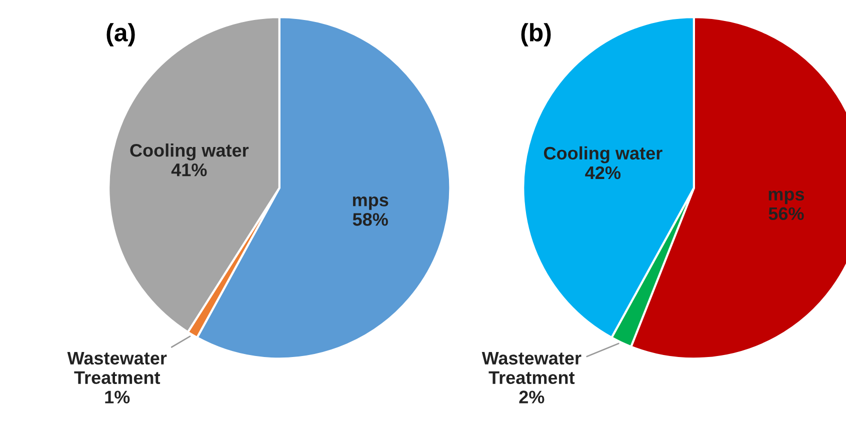 The height and width of the screenshot is (427, 846). What do you see at coordinates (603, 173) in the screenshot?
I see `data-label: 42%` at bounding box center [603, 173].